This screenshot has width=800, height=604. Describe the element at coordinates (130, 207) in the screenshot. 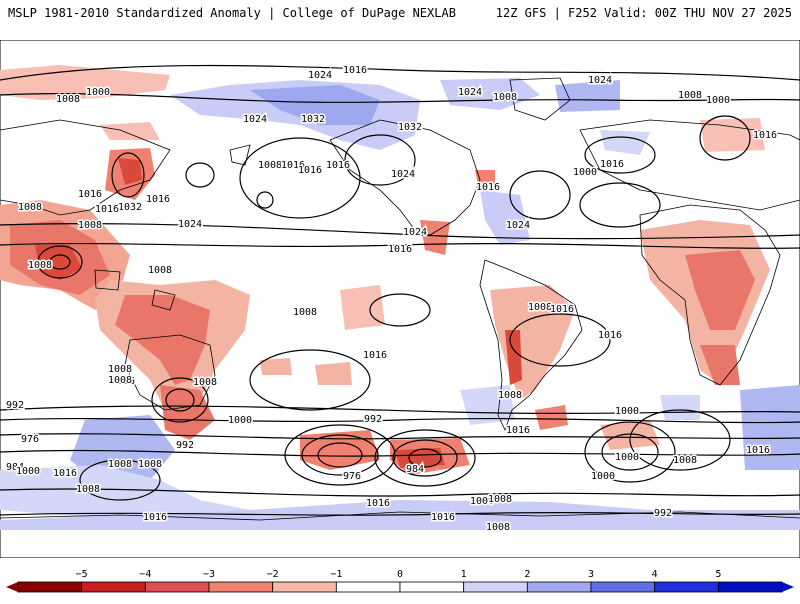

I see `isobar-label-halo: 1032` at that location.